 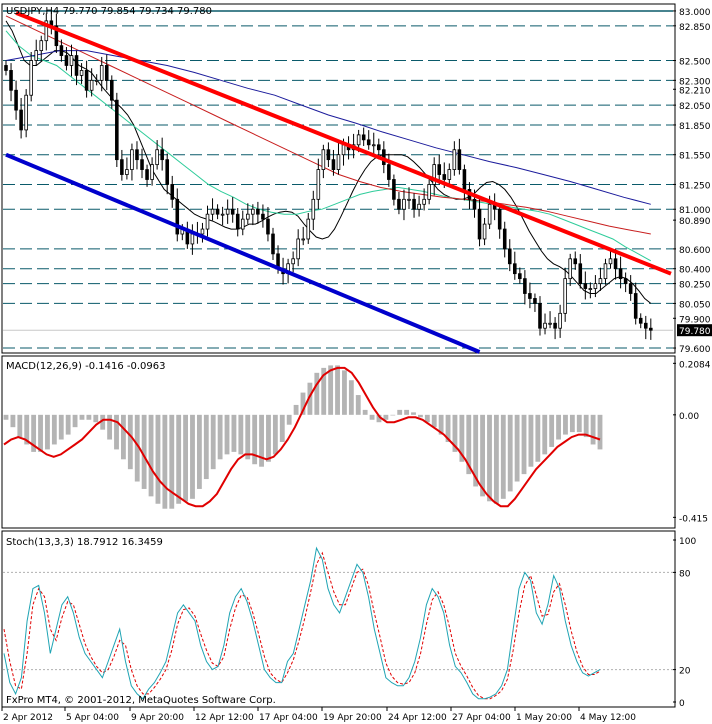 I want to click on price-axis-label: 81.250, so click(x=695, y=186).